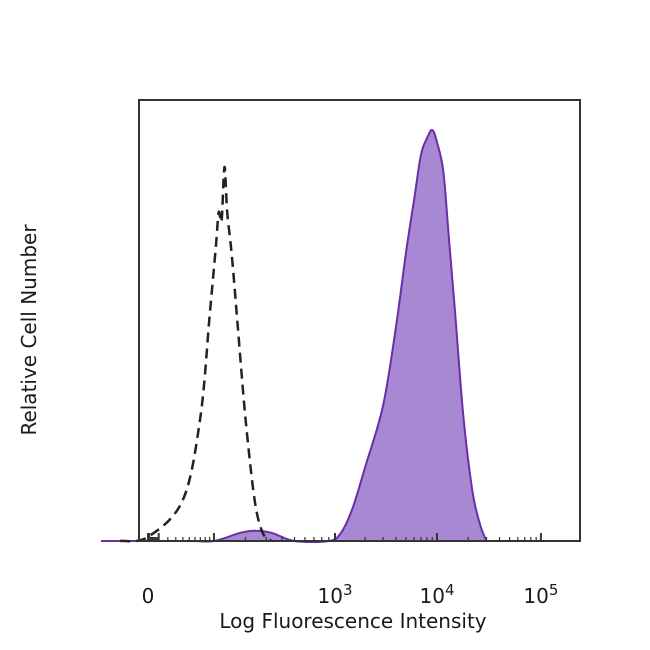 The height and width of the screenshot is (650, 650). Describe the element at coordinates (540, 594) in the screenshot. I see `x-tick-label: 10⁵` at that location.